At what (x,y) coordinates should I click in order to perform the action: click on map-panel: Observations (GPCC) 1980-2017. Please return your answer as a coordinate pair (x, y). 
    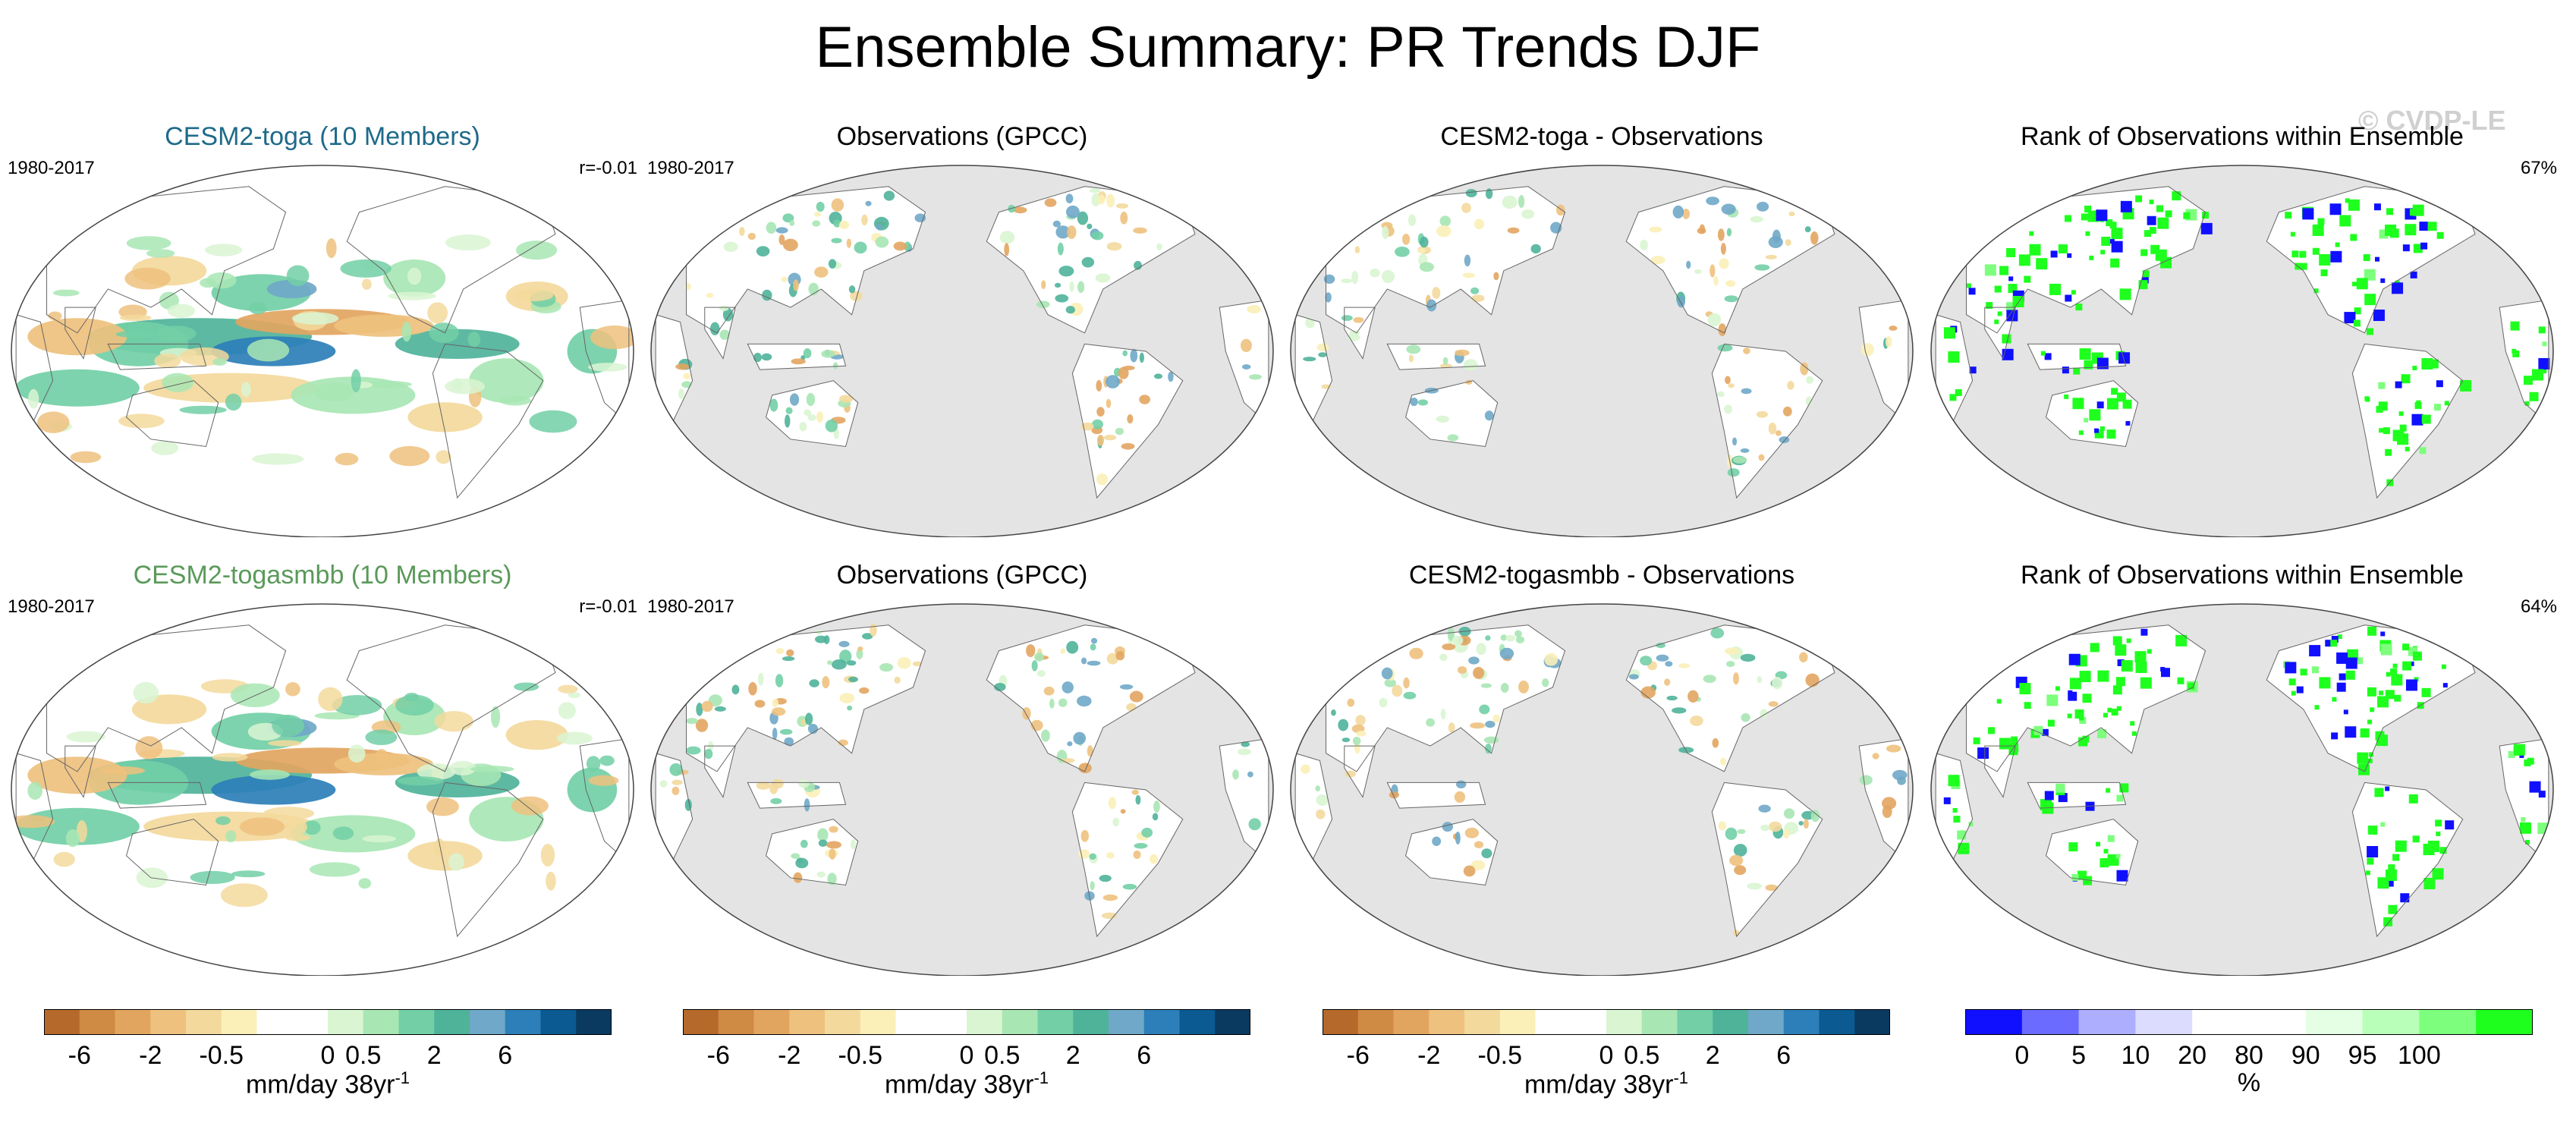
    Looking at the image, I should click on (962, 332).